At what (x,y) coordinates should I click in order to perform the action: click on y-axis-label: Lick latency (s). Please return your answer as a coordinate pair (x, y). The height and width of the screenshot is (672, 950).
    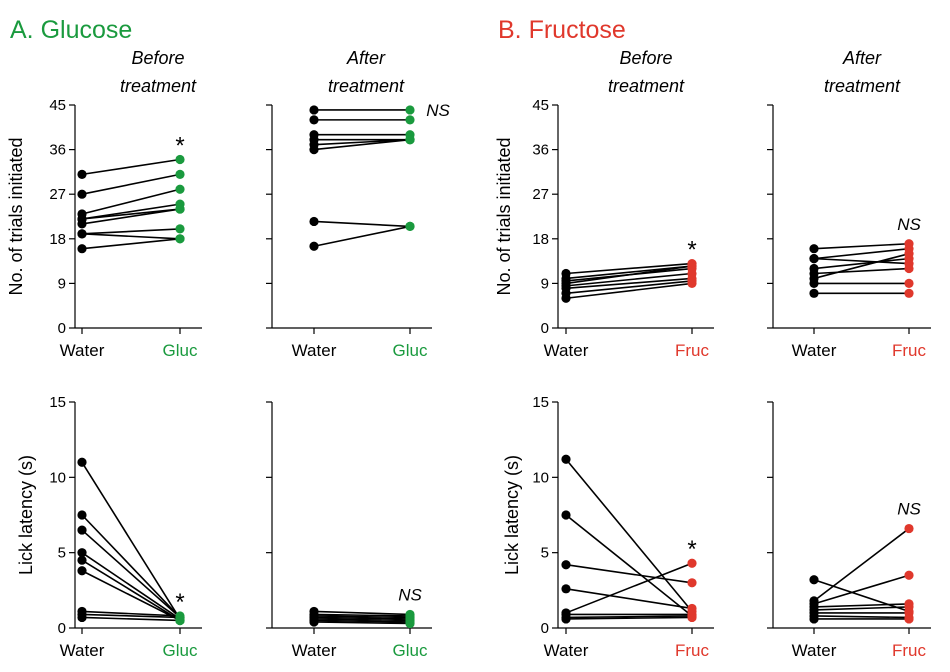
    Looking at the image, I should click on (512, 515).